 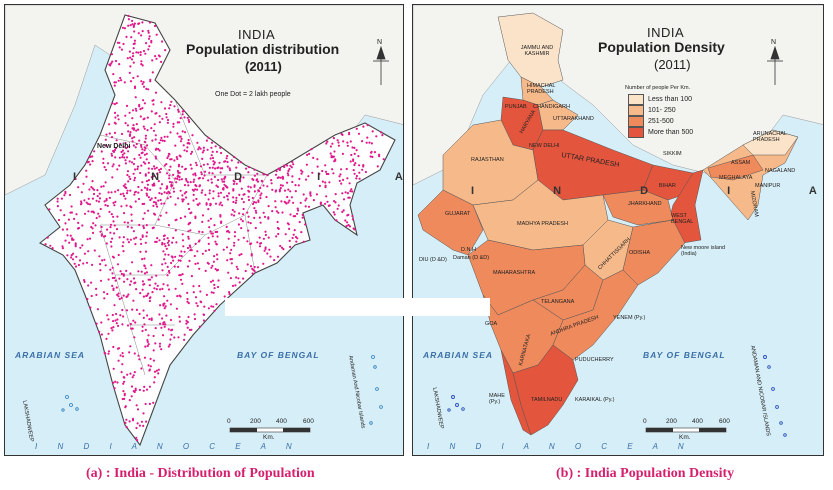 I want to click on state-label-telangana: TELANGANA, so click(x=558, y=302).